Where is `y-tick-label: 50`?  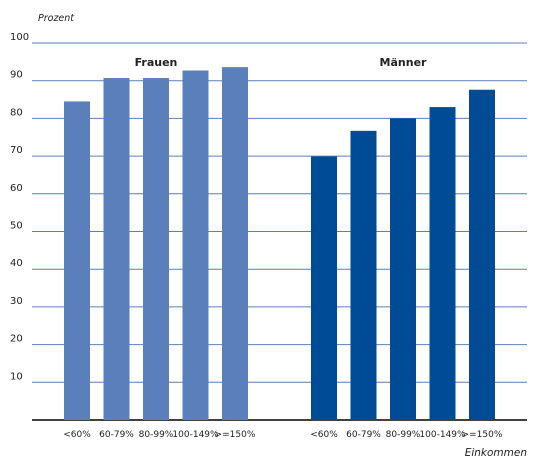
y-tick-label: 50 is located at coordinates (16, 226).